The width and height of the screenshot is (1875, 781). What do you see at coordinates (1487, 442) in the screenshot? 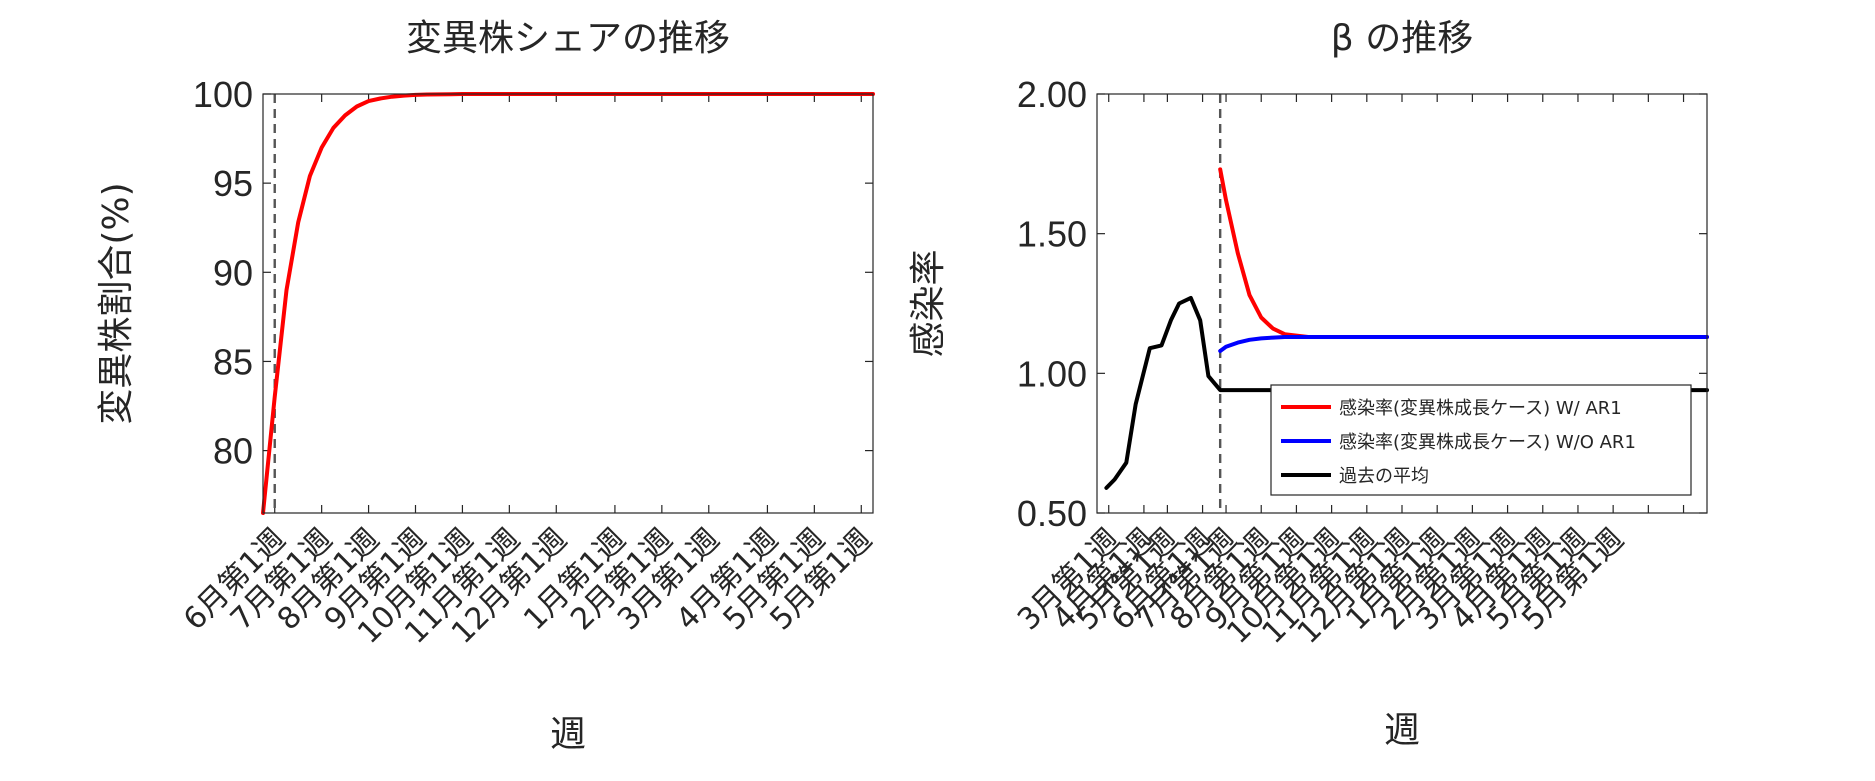
I see `legend-entry: 感染率(変異株成長ケース) W/O AR1` at bounding box center [1487, 442].